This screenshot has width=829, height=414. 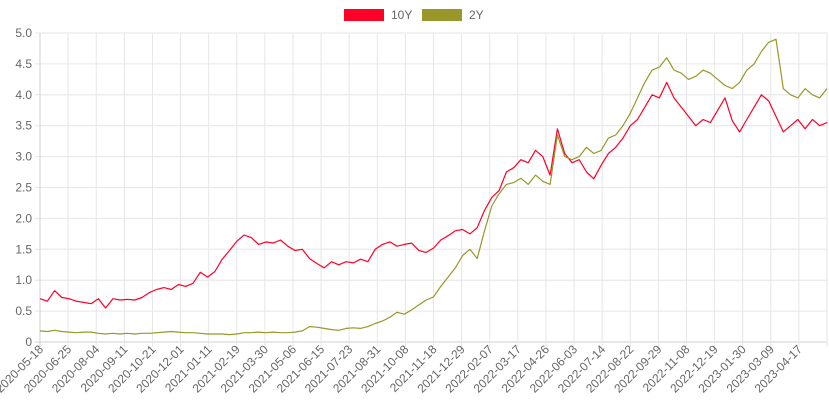 What do you see at coordinates (476, 15) in the screenshot?
I see `legend-label-2y: 2Y` at bounding box center [476, 15].